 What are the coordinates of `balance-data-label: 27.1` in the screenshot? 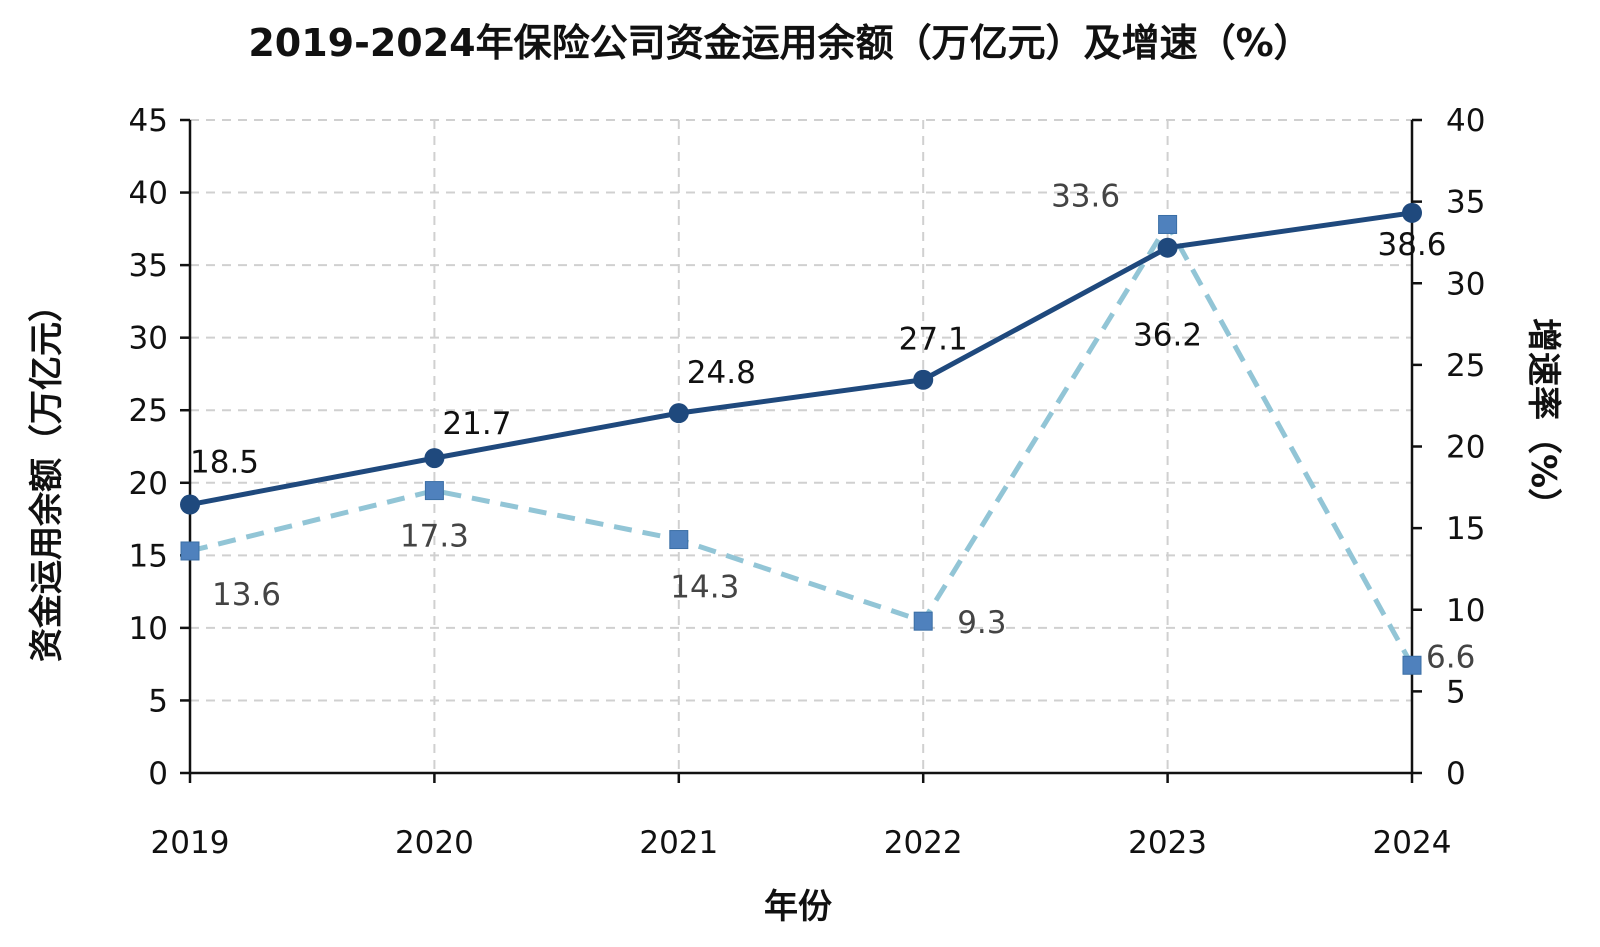 It's located at (933, 340).